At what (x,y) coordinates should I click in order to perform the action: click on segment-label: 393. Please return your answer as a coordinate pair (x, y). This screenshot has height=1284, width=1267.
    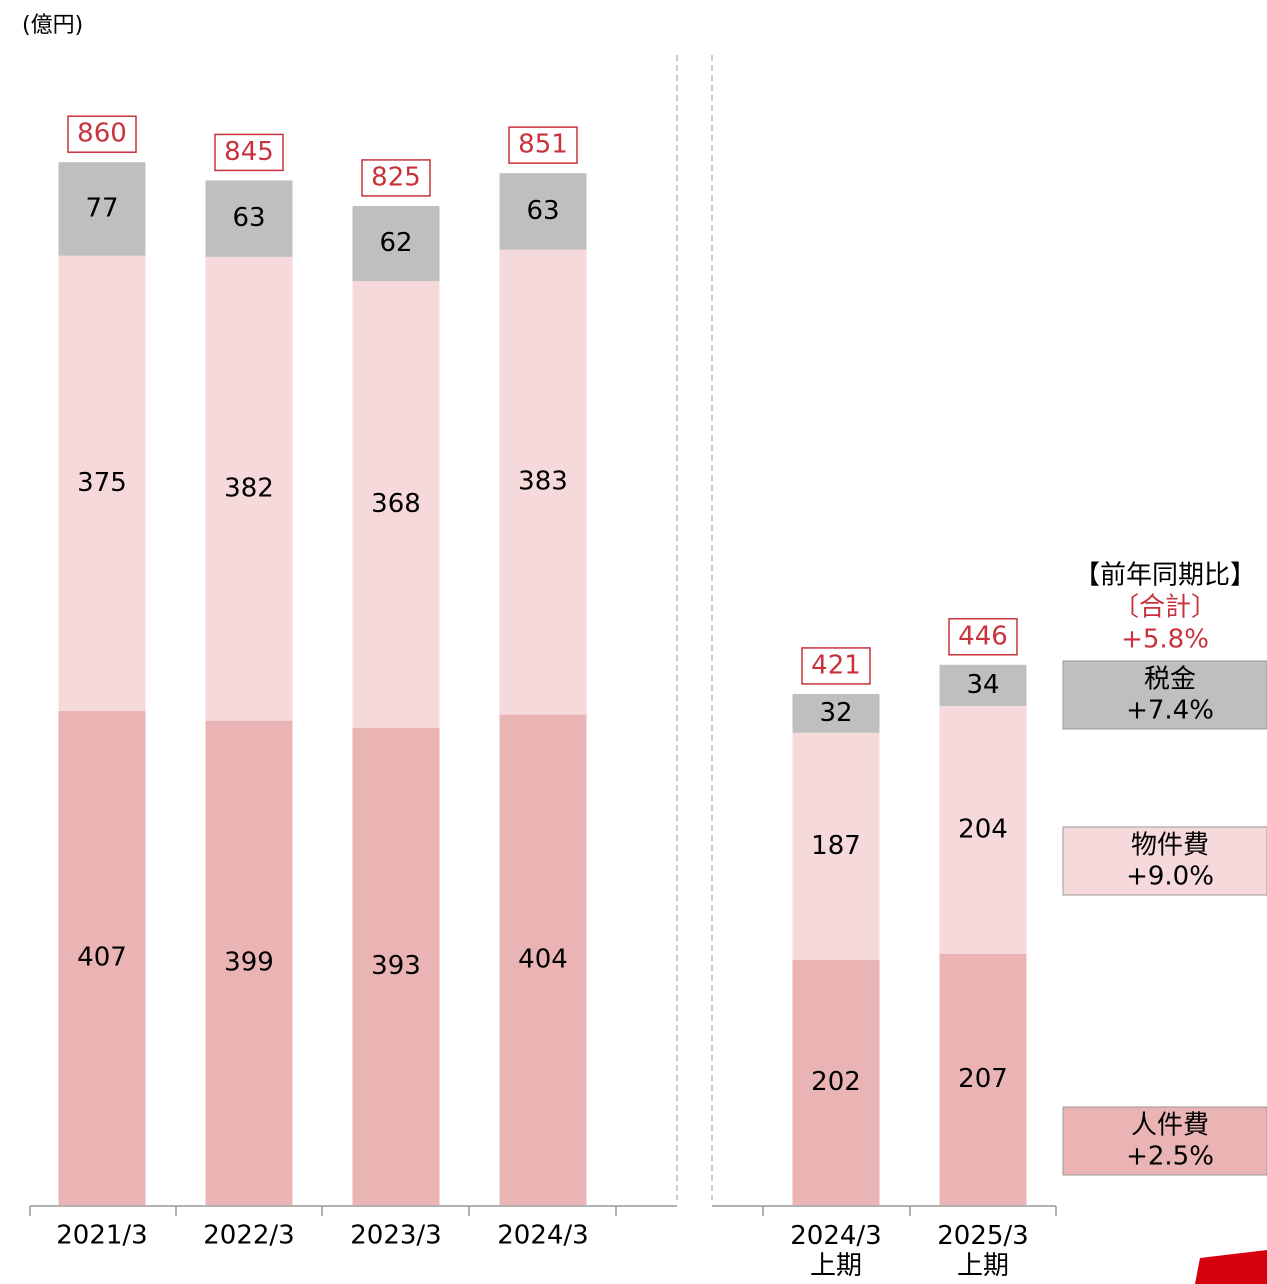
    Looking at the image, I should click on (396, 966).